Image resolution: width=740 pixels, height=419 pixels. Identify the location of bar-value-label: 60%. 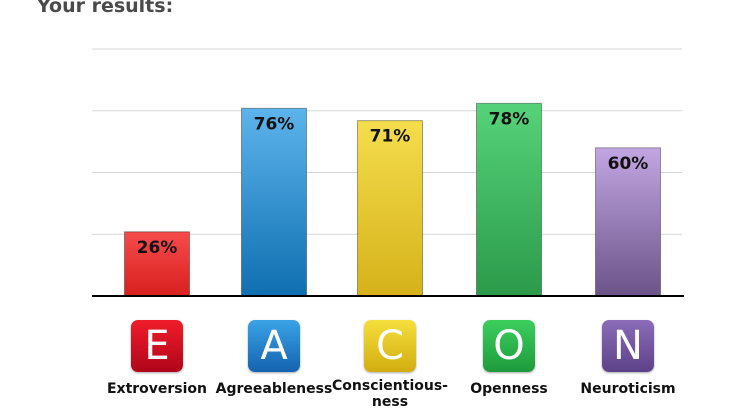
(628, 164).